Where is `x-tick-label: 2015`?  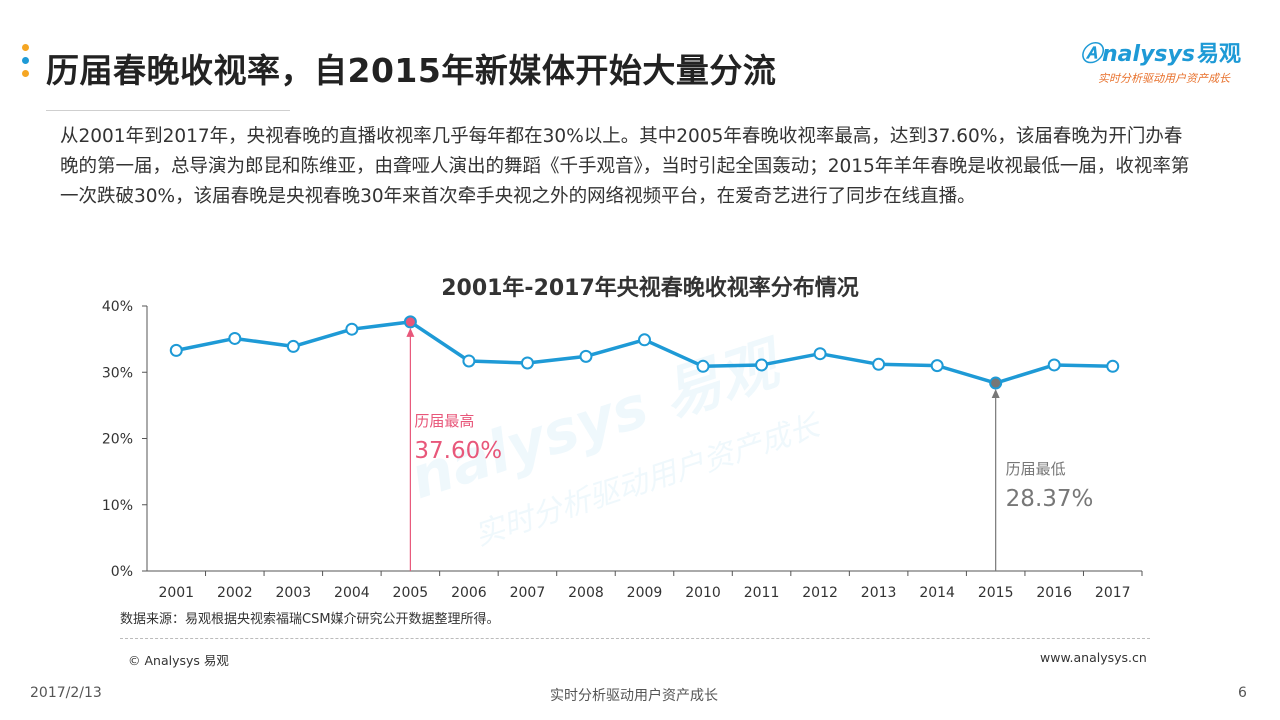
x-tick-label: 2015 is located at coordinates (996, 593).